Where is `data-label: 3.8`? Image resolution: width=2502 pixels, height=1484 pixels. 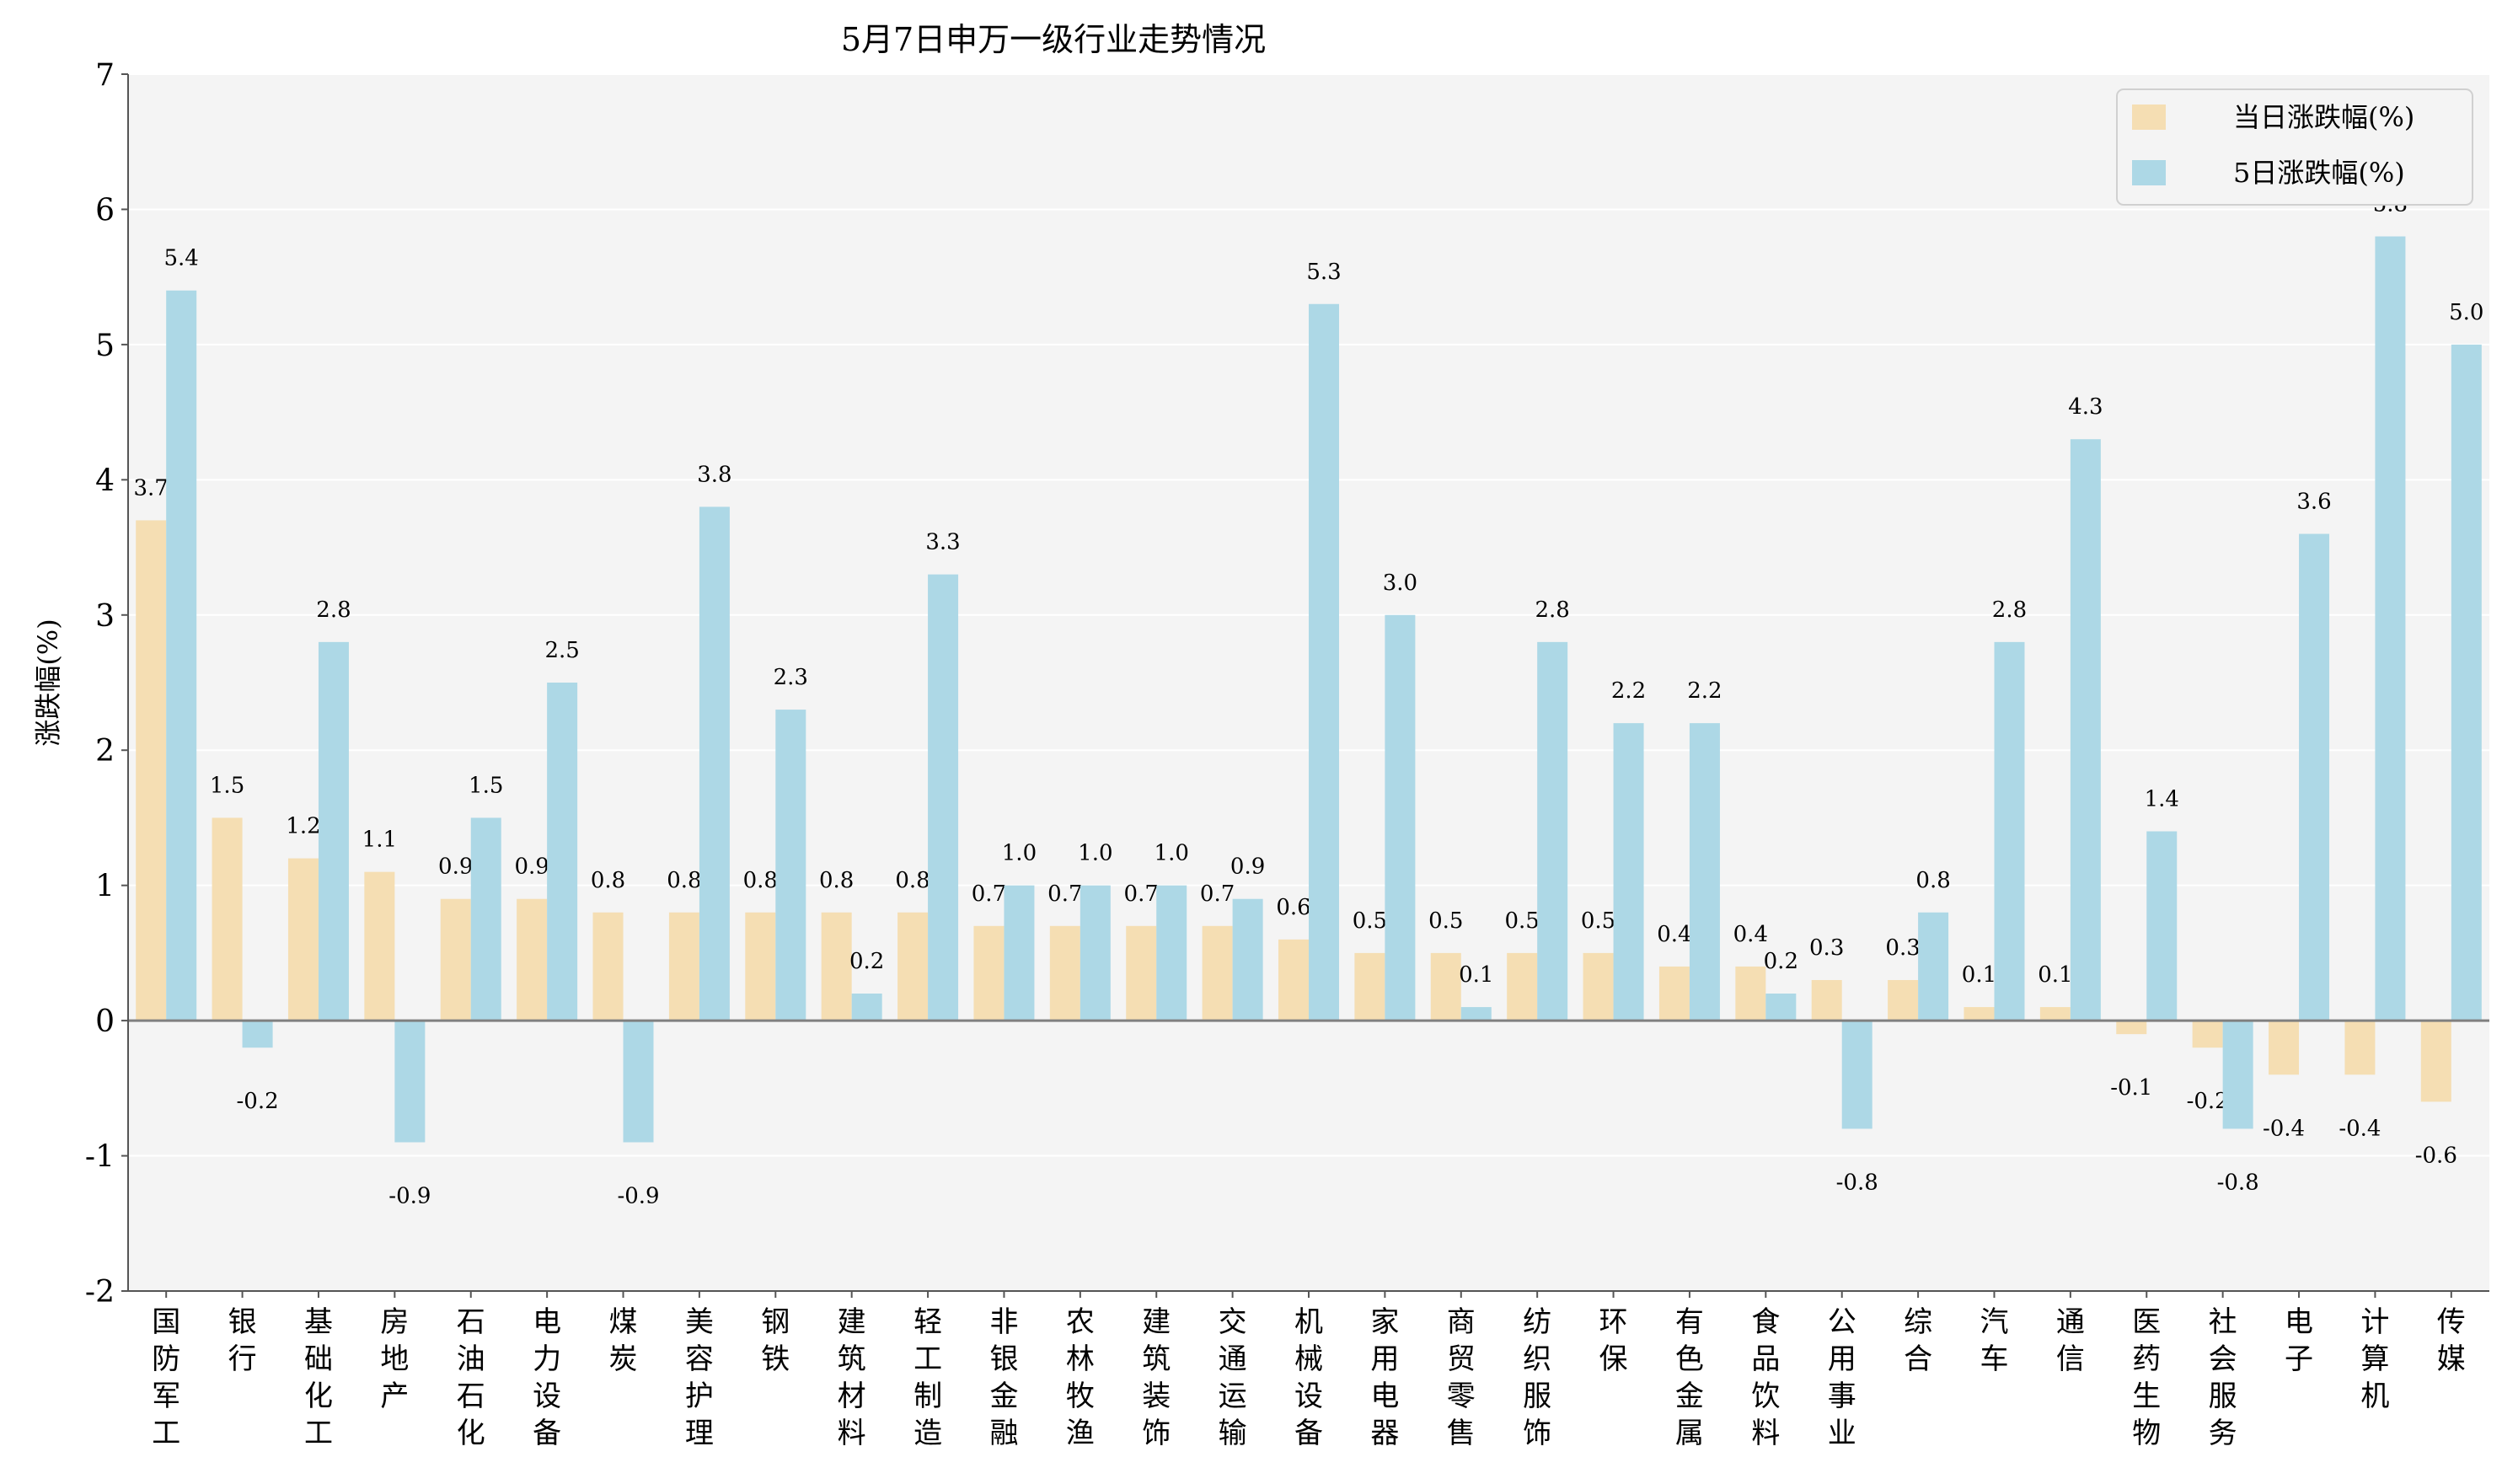 data-label: 3.8 is located at coordinates (714, 475).